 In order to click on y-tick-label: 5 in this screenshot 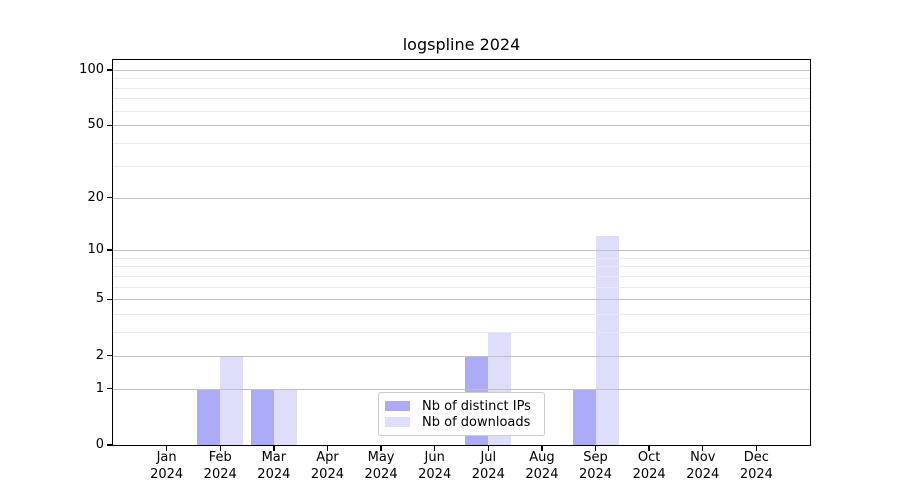, I will do `click(99, 299)`.